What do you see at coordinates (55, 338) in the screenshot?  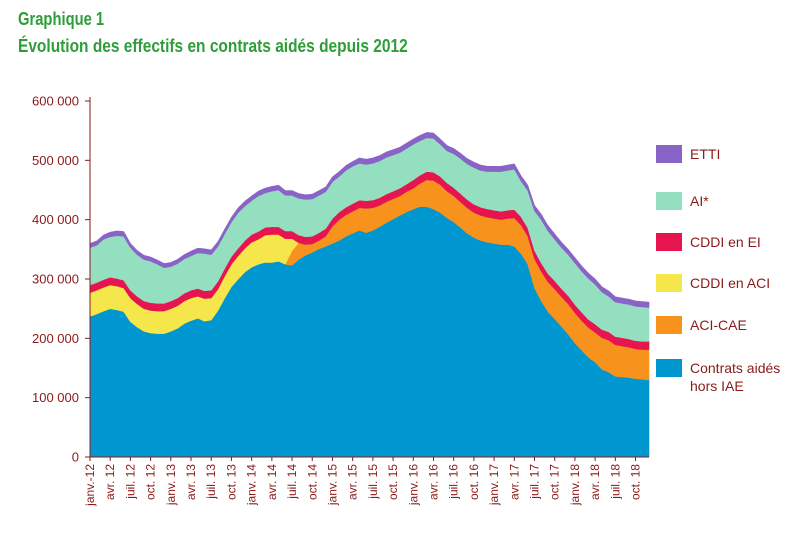 I see `y-tick-label: 200 000` at bounding box center [55, 338].